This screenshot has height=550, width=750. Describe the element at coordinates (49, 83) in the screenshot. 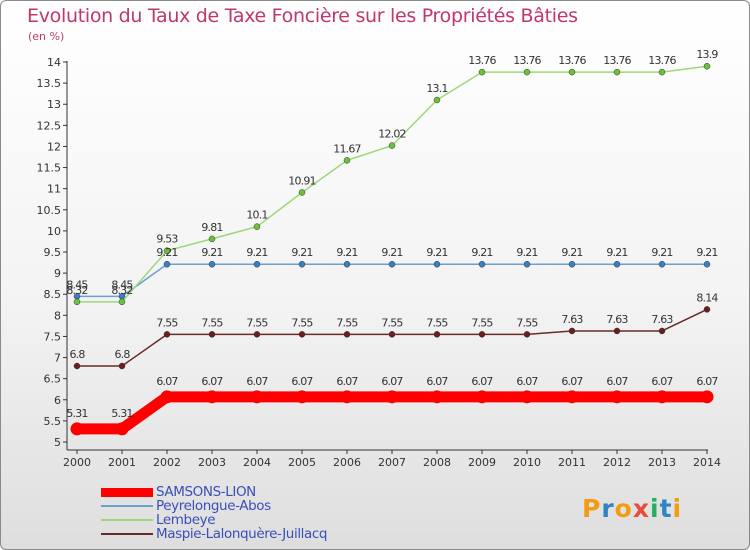

I see `y-tick-label: 13.5` at that location.